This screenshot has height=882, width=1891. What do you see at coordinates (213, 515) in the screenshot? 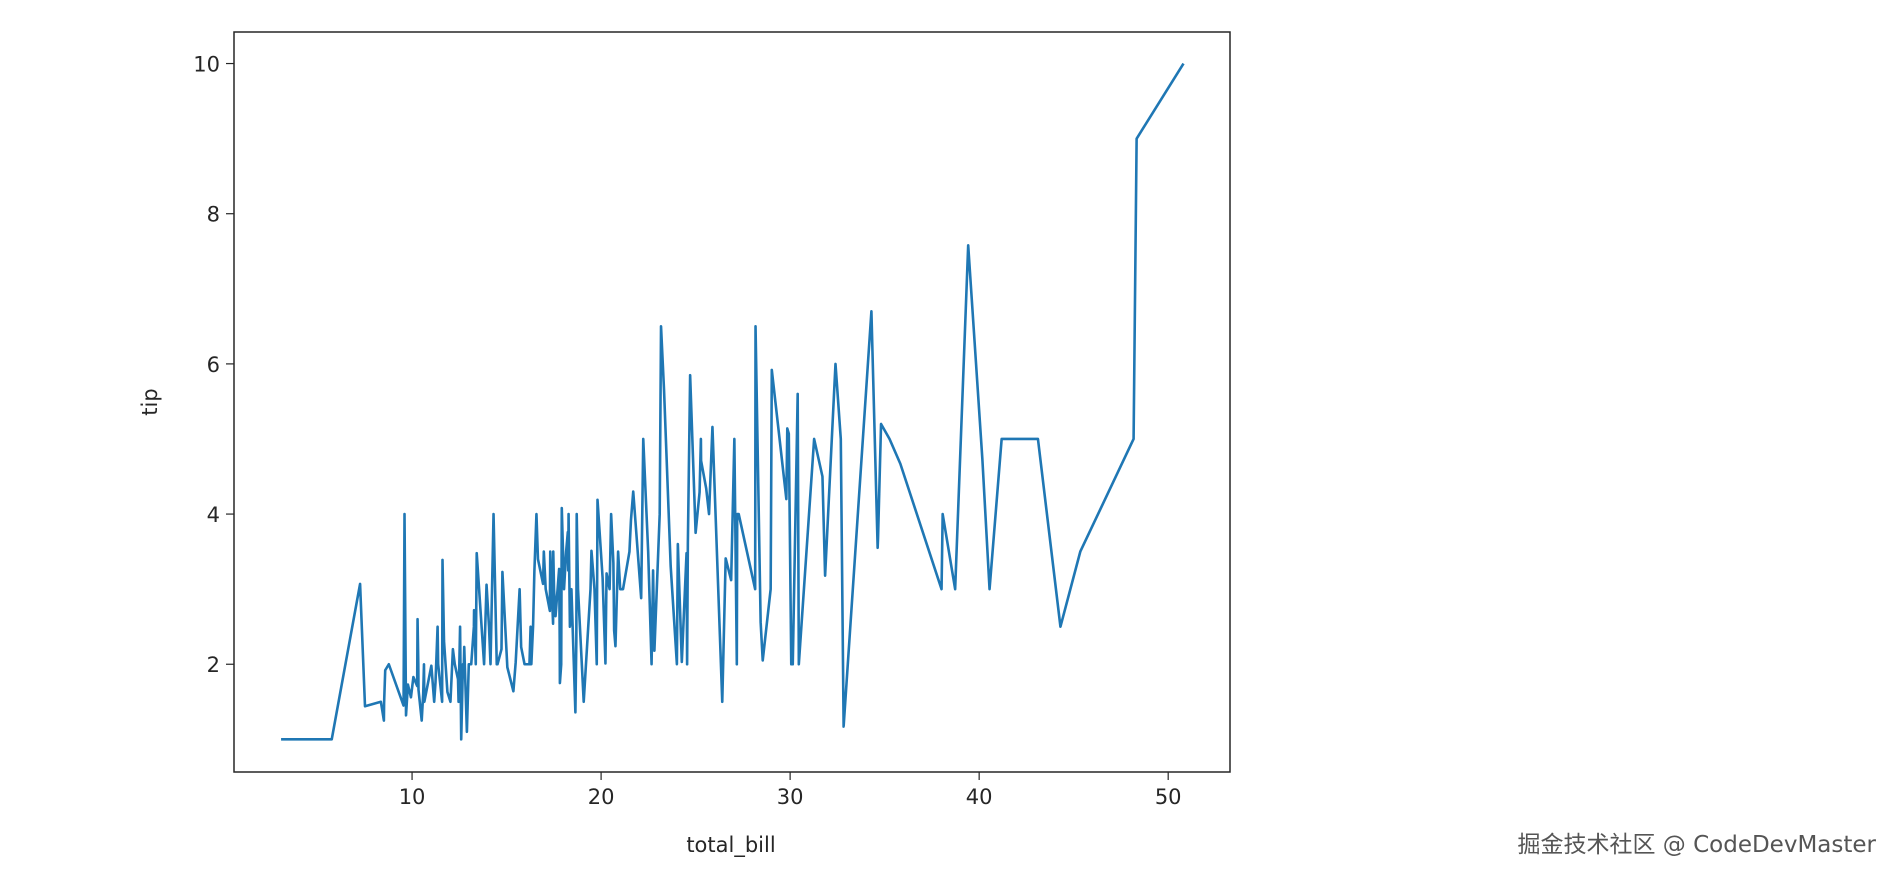
I see `y-tick-label: 4` at bounding box center [213, 515].